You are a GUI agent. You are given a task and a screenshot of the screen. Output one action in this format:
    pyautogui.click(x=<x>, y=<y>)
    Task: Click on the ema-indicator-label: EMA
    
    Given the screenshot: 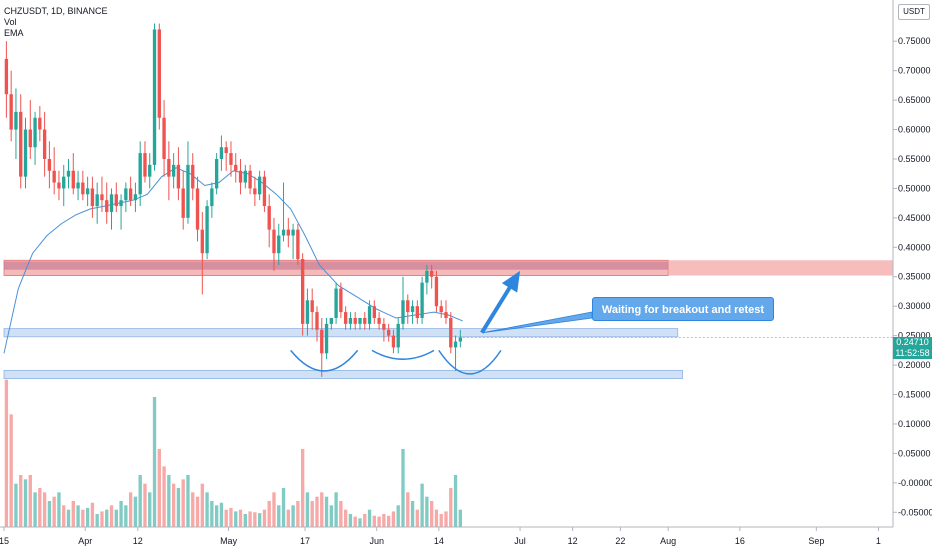 What is the action you would take?
    pyautogui.click(x=14, y=33)
    